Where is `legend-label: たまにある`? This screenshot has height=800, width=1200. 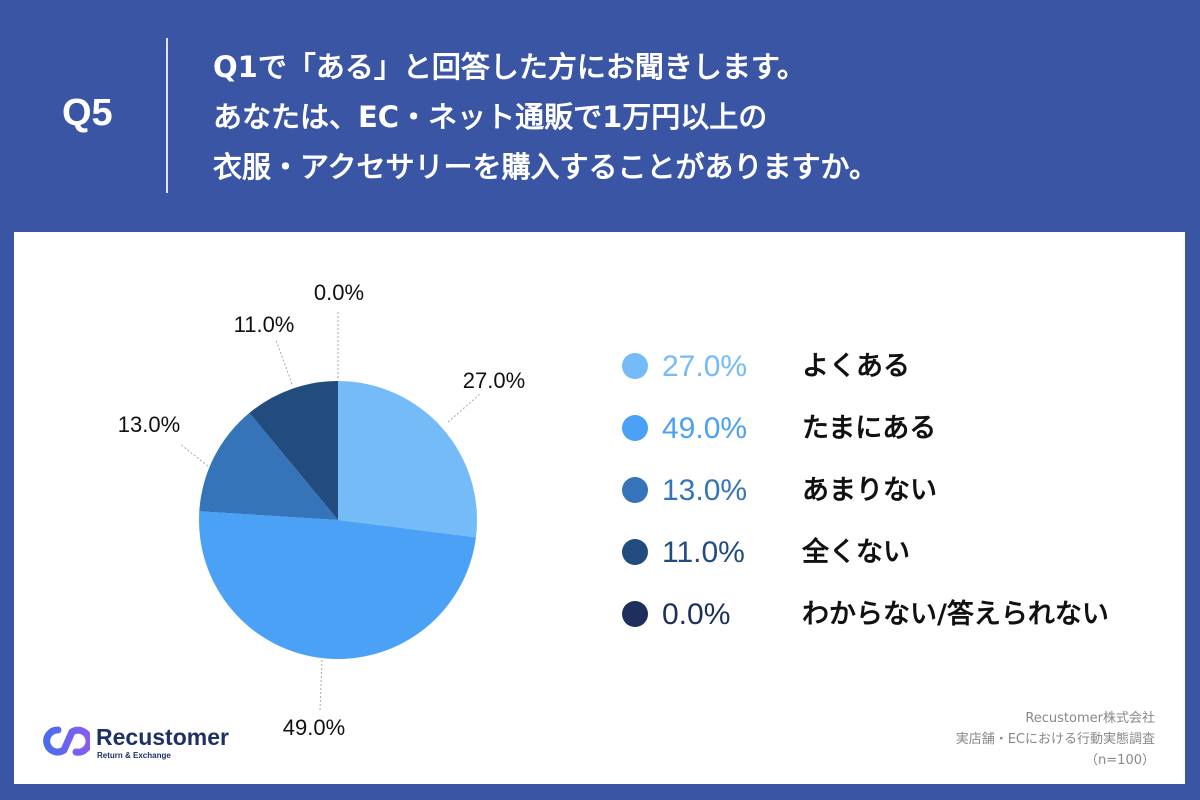 legend-label: たまにある is located at coordinates (869, 428).